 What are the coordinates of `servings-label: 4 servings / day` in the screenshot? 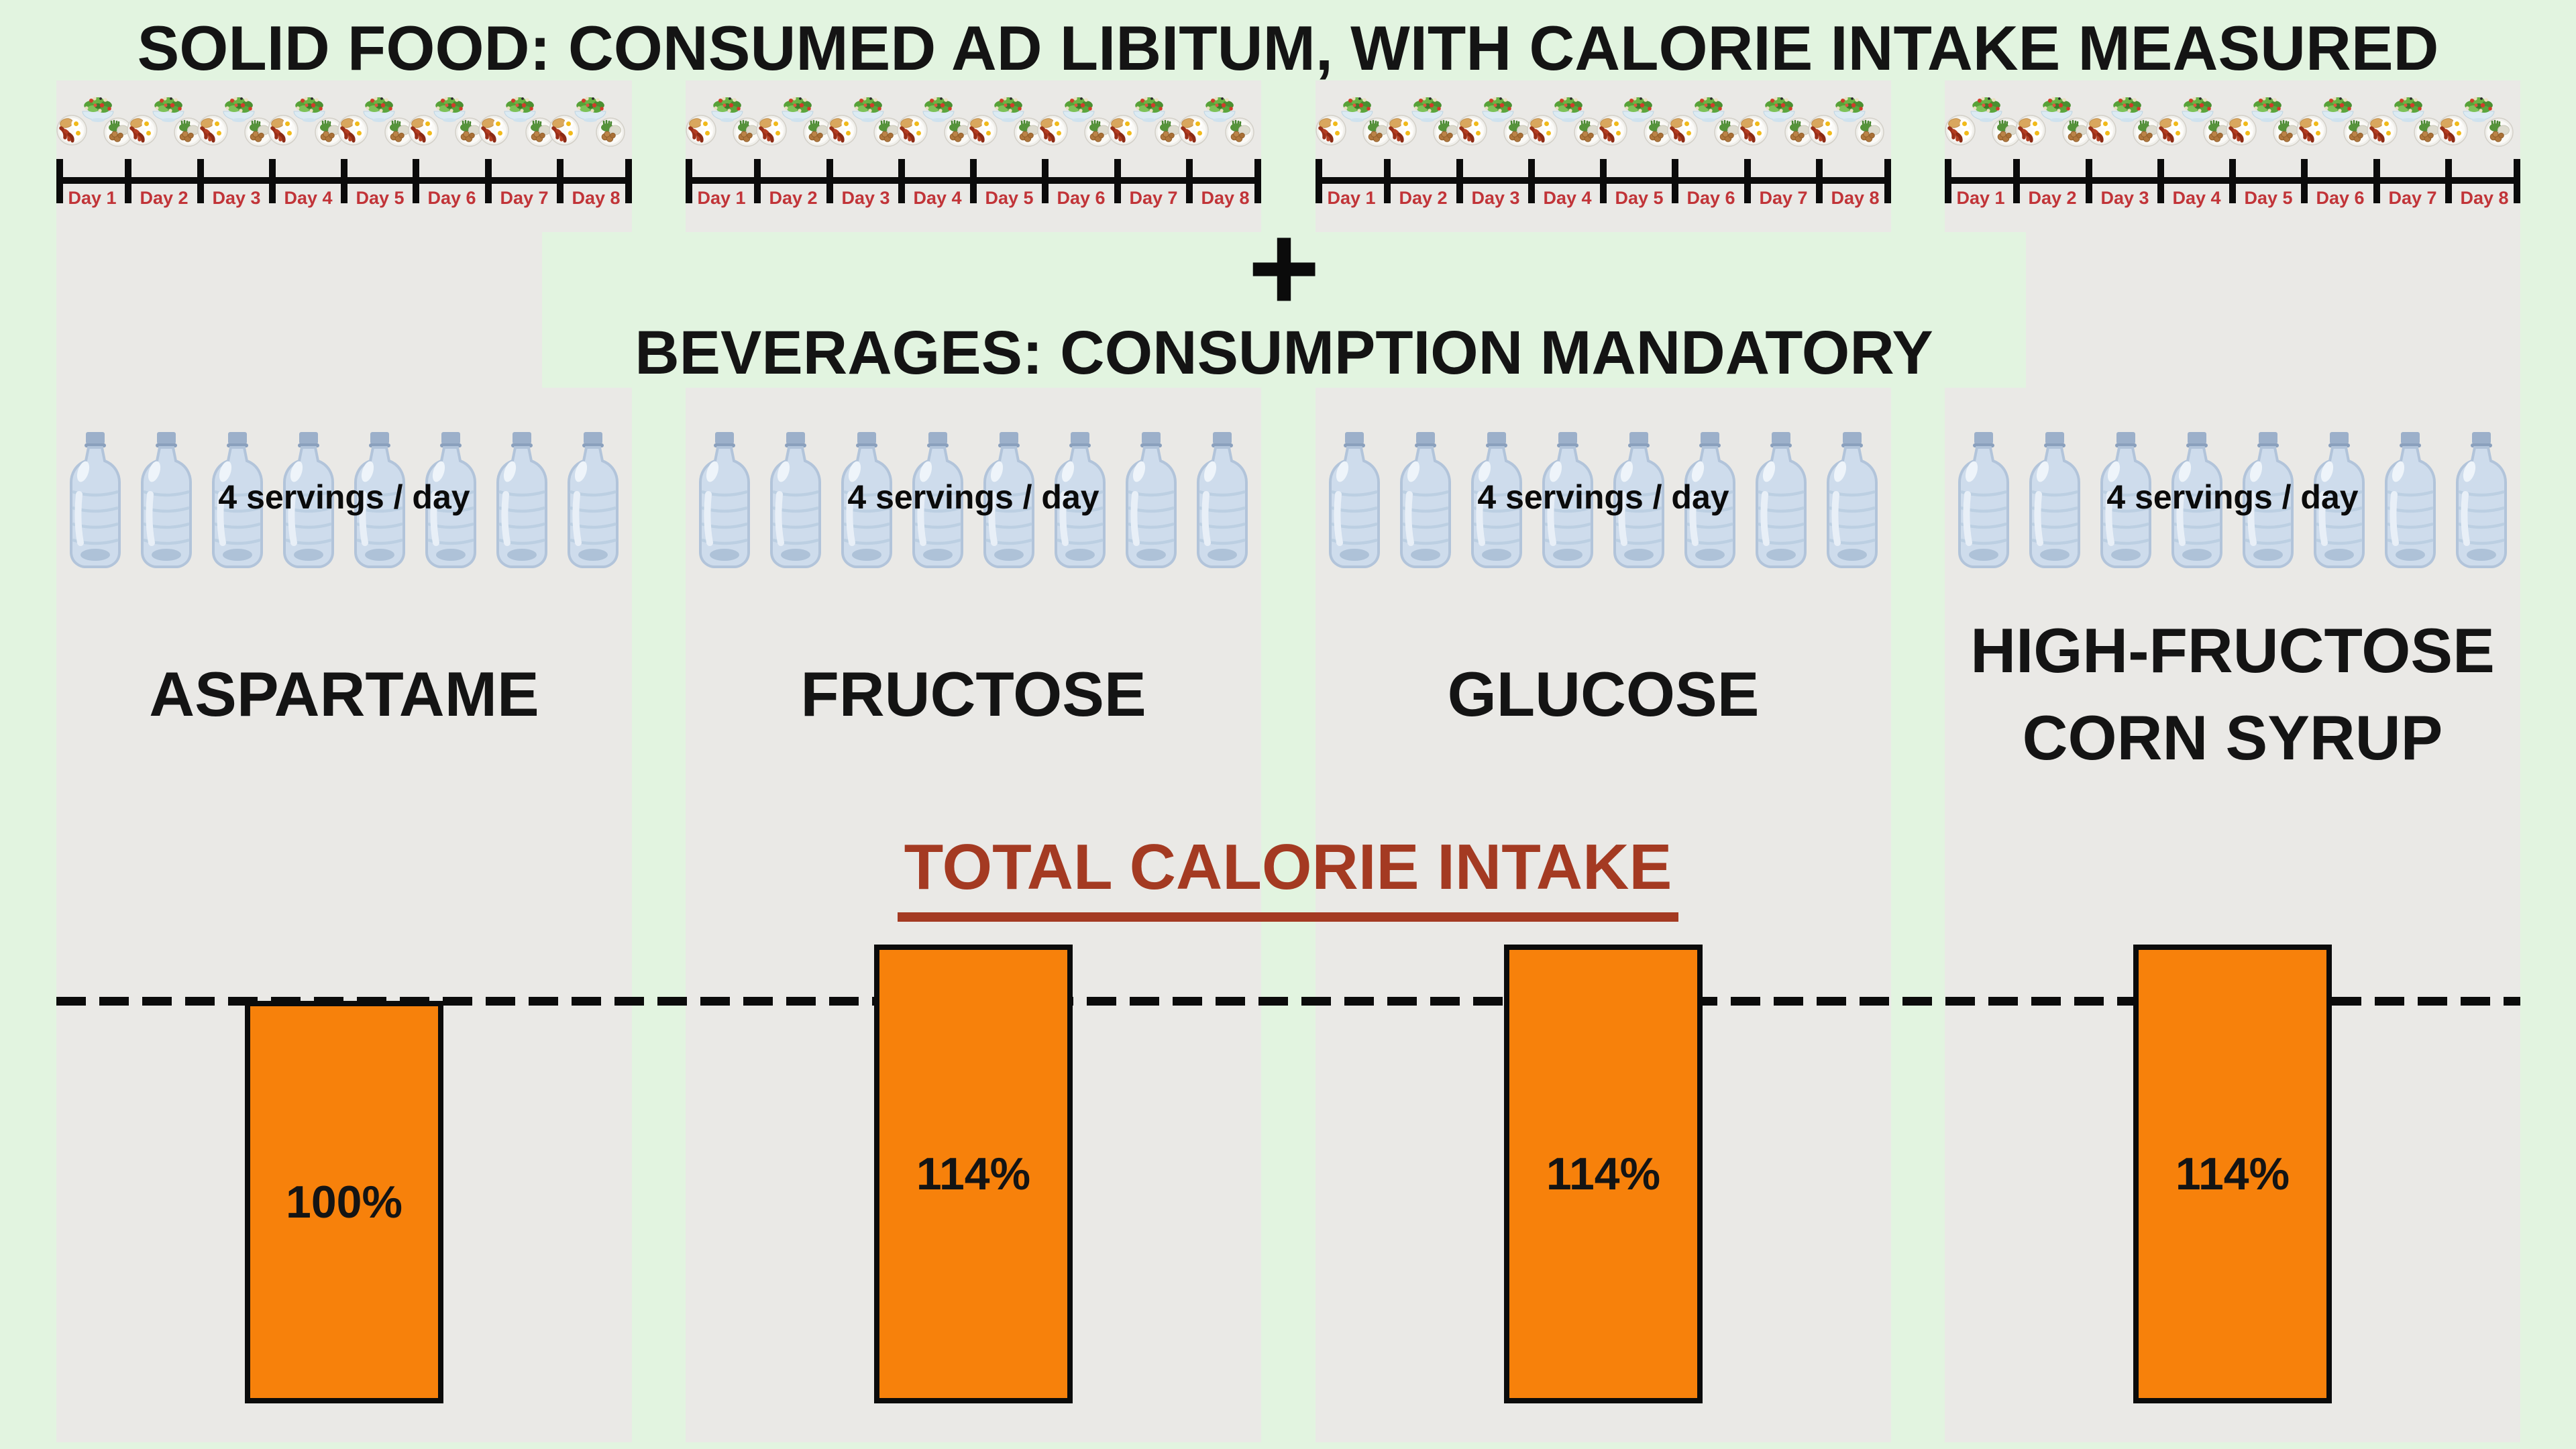 It's located at (344, 497).